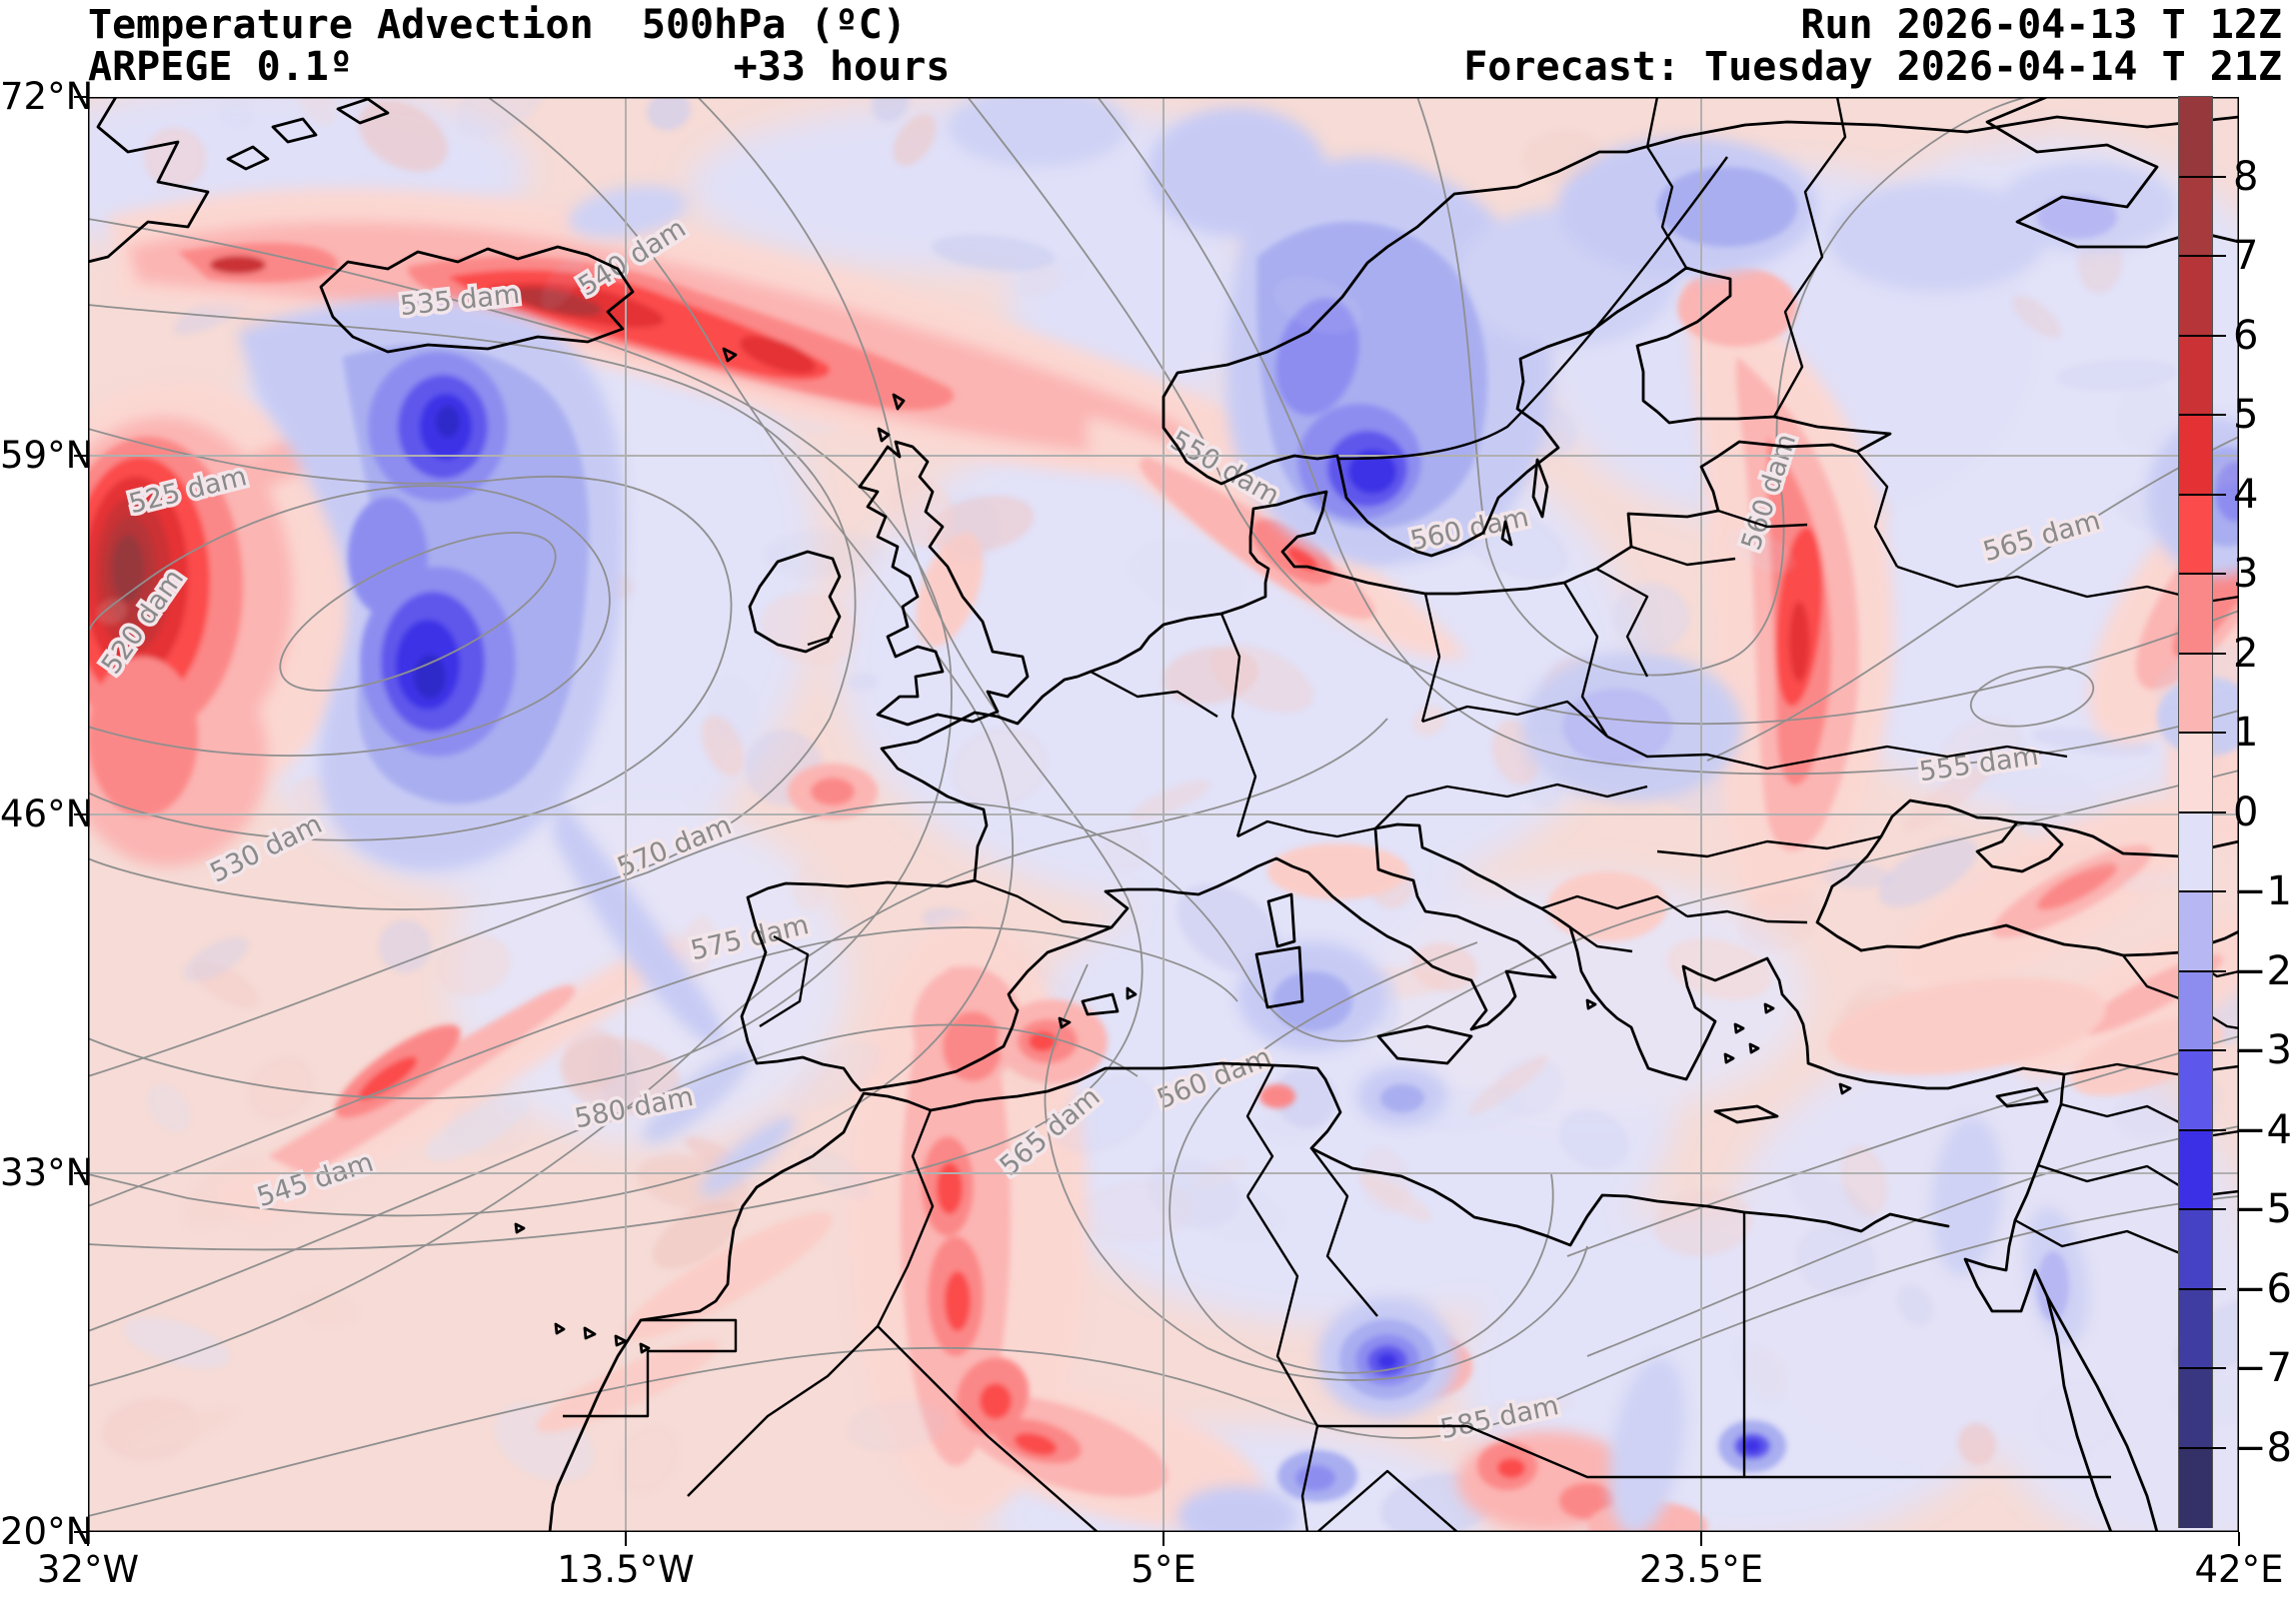  I want to click on lat-tick-label: 20°N, so click(47, 1531).